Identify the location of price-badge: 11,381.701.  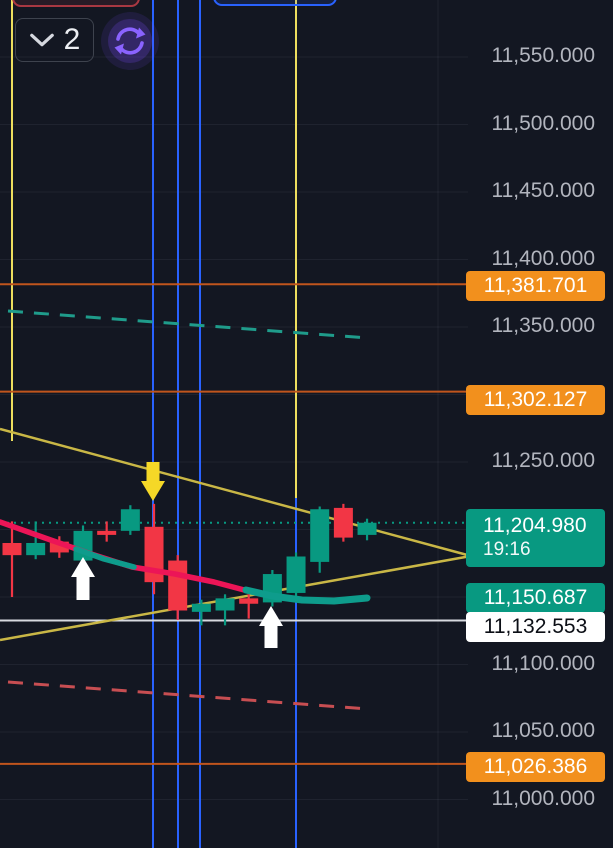
(535, 286).